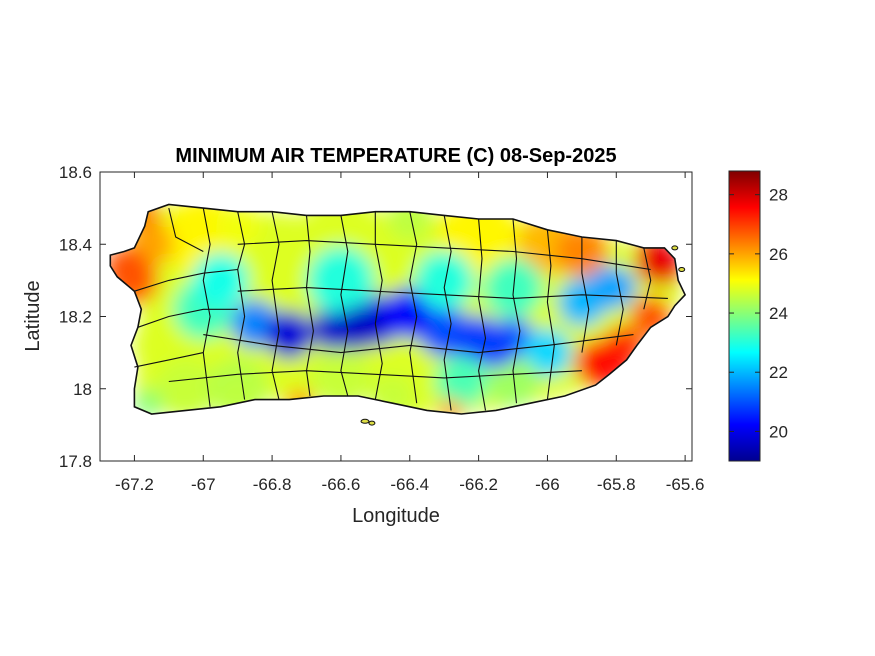 The height and width of the screenshot is (656, 875). Describe the element at coordinates (685, 484) in the screenshot. I see `x-tick-label: -65.6` at that location.